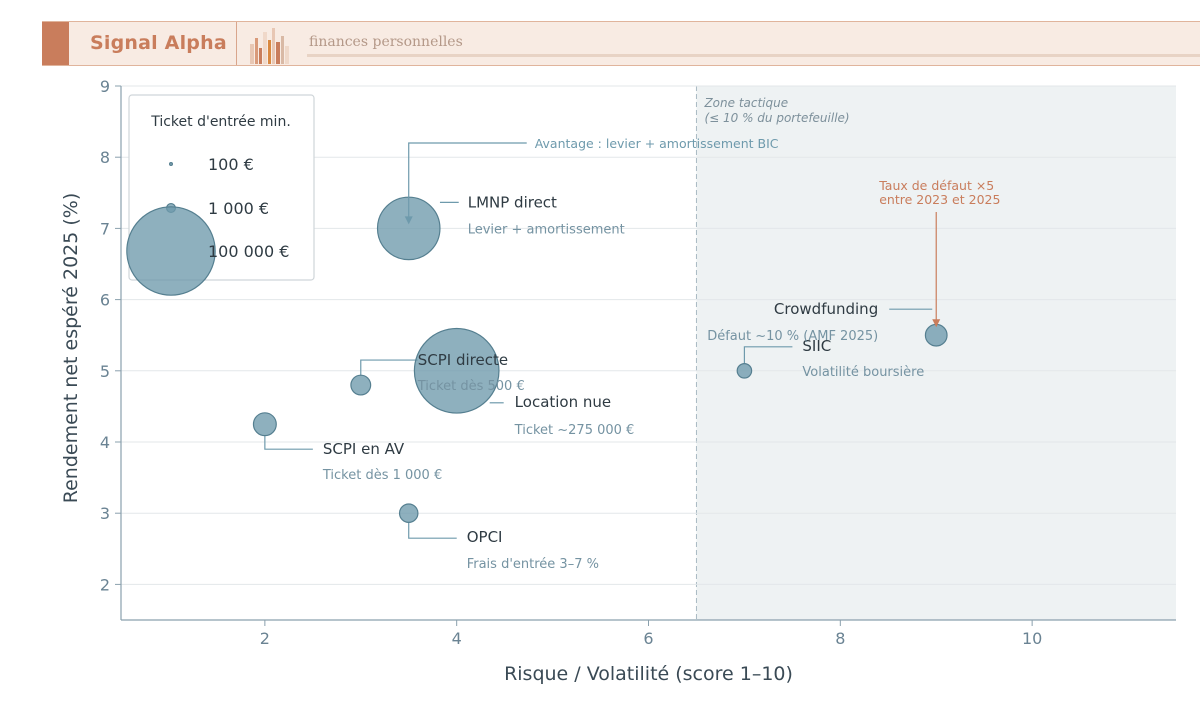  Describe the element at coordinates (563, 402) in the screenshot. I see `point-label: Location nue` at that location.